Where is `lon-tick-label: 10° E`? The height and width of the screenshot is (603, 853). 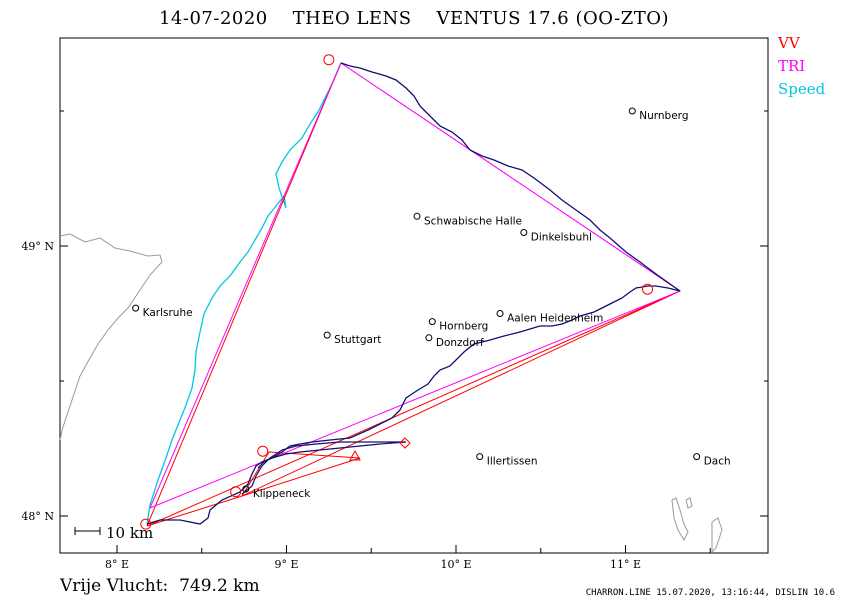 lon-tick-label: 10° E is located at coordinates (455, 564).